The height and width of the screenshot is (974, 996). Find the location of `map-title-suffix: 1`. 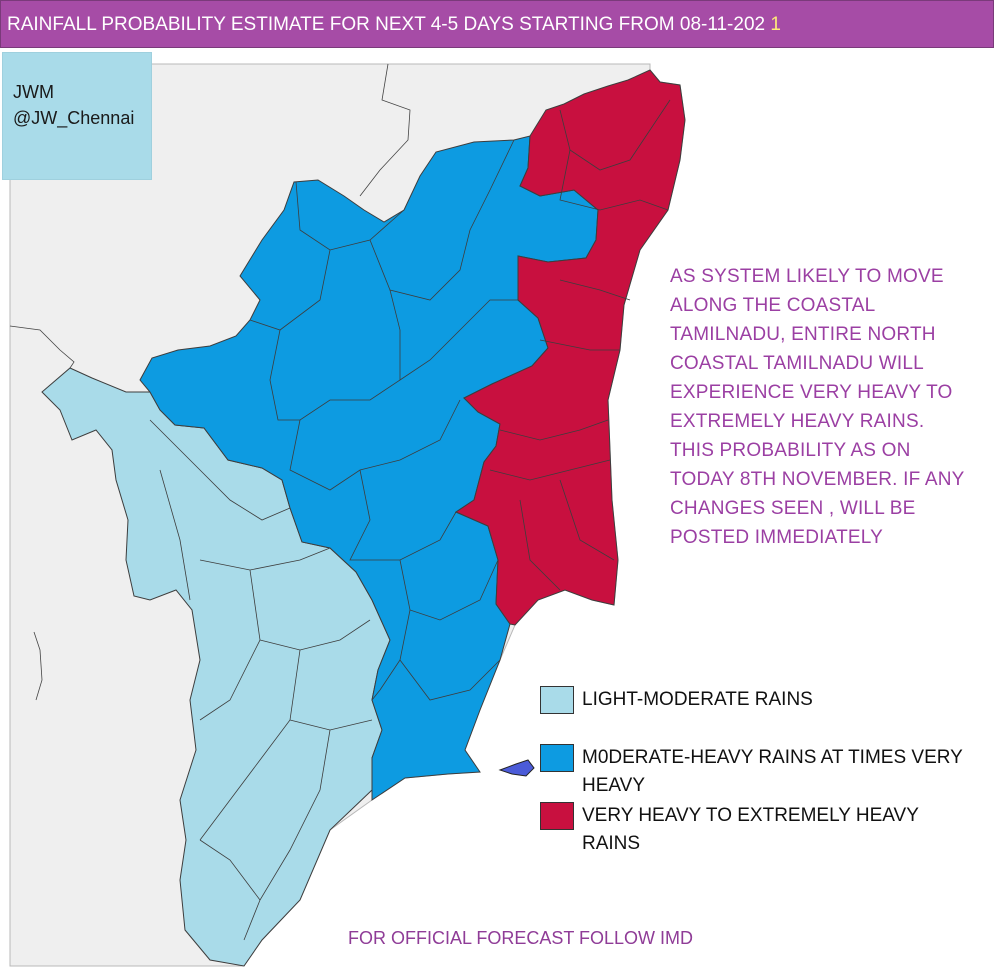

map-title-suffix: 1 is located at coordinates (773, 24).